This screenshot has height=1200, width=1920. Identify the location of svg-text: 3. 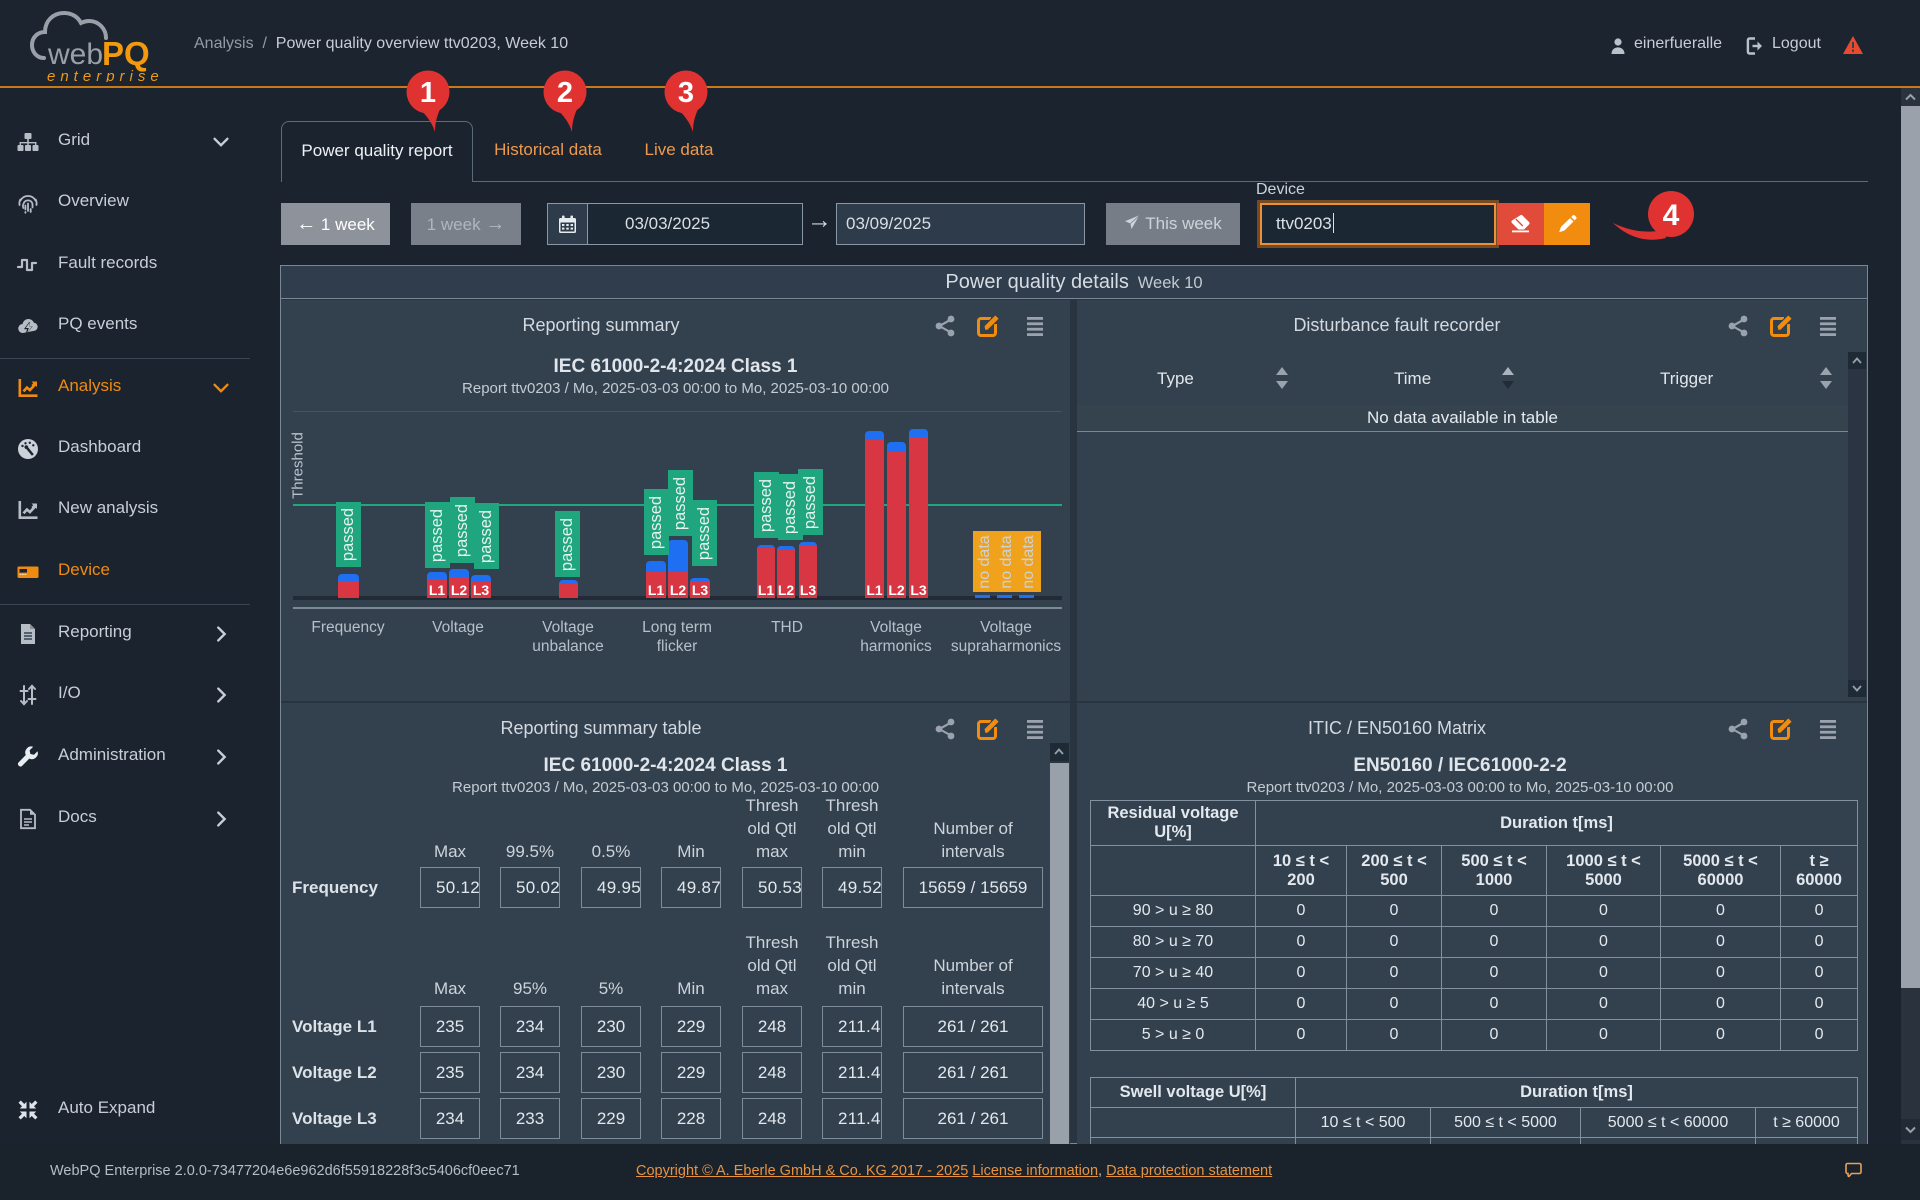
(686, 93).